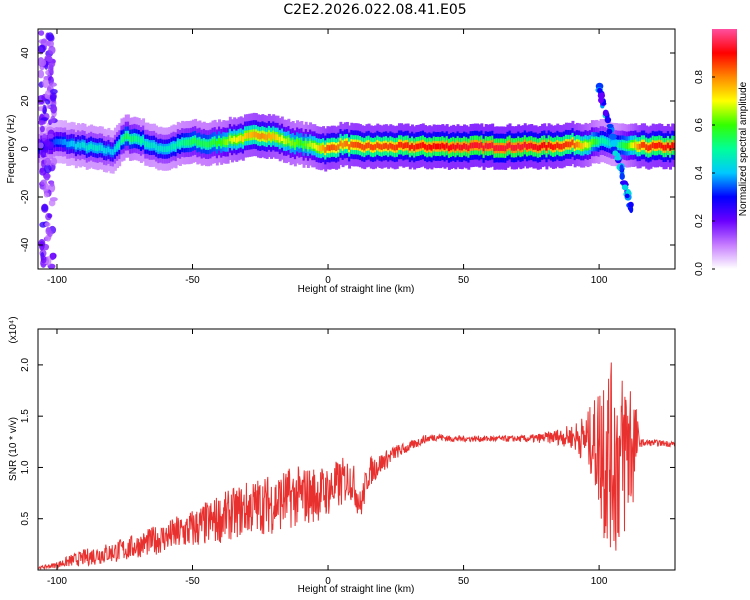 The height and width of the screenshot is (600, 750). I want to click on colorbar-tick-label: 0.6, so click(699, 125).